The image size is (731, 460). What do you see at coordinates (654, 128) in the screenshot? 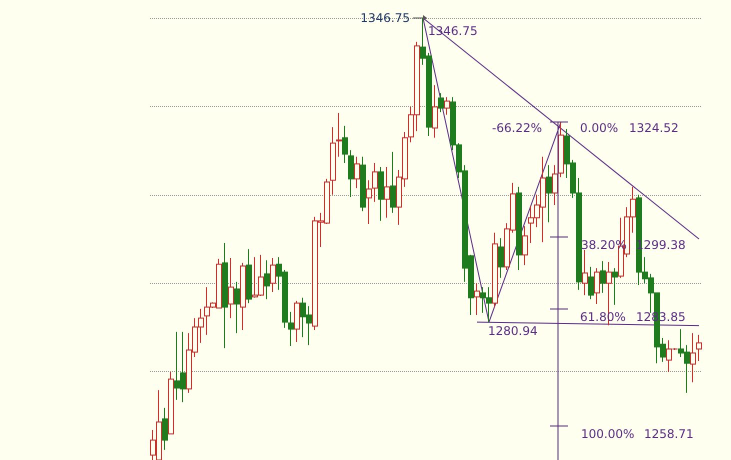
I see `annotation: 1324.52` at bounding box center [654, 128].